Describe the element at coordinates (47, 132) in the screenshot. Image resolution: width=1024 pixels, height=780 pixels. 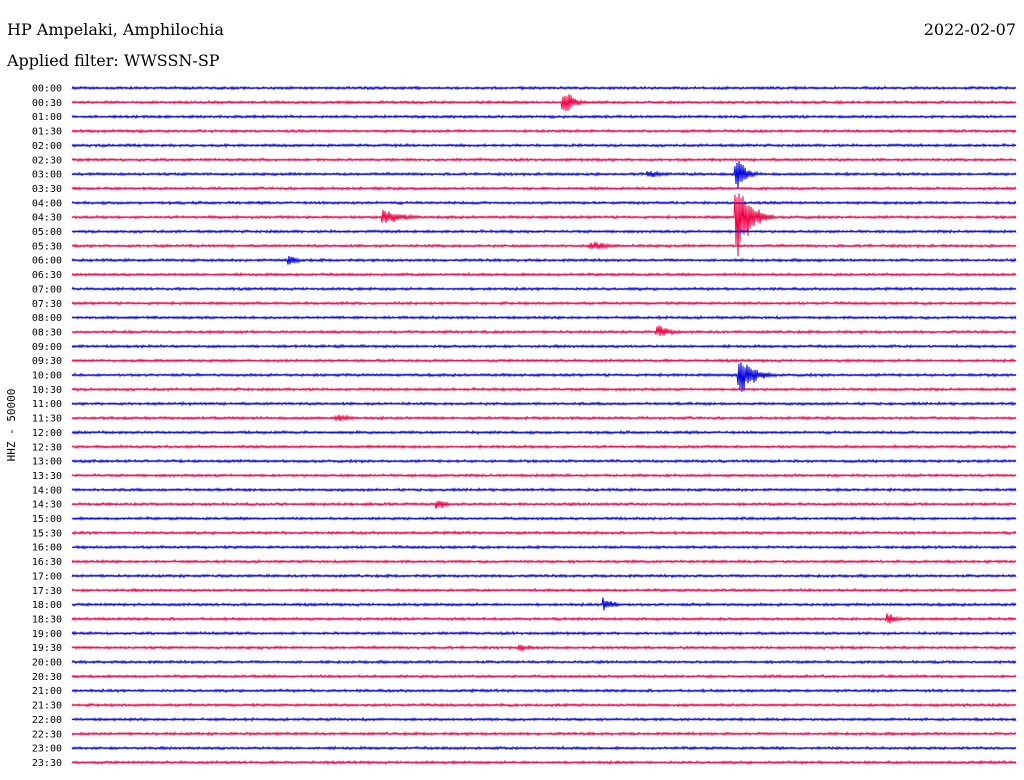
I see `row-label: 01:30` at that location.